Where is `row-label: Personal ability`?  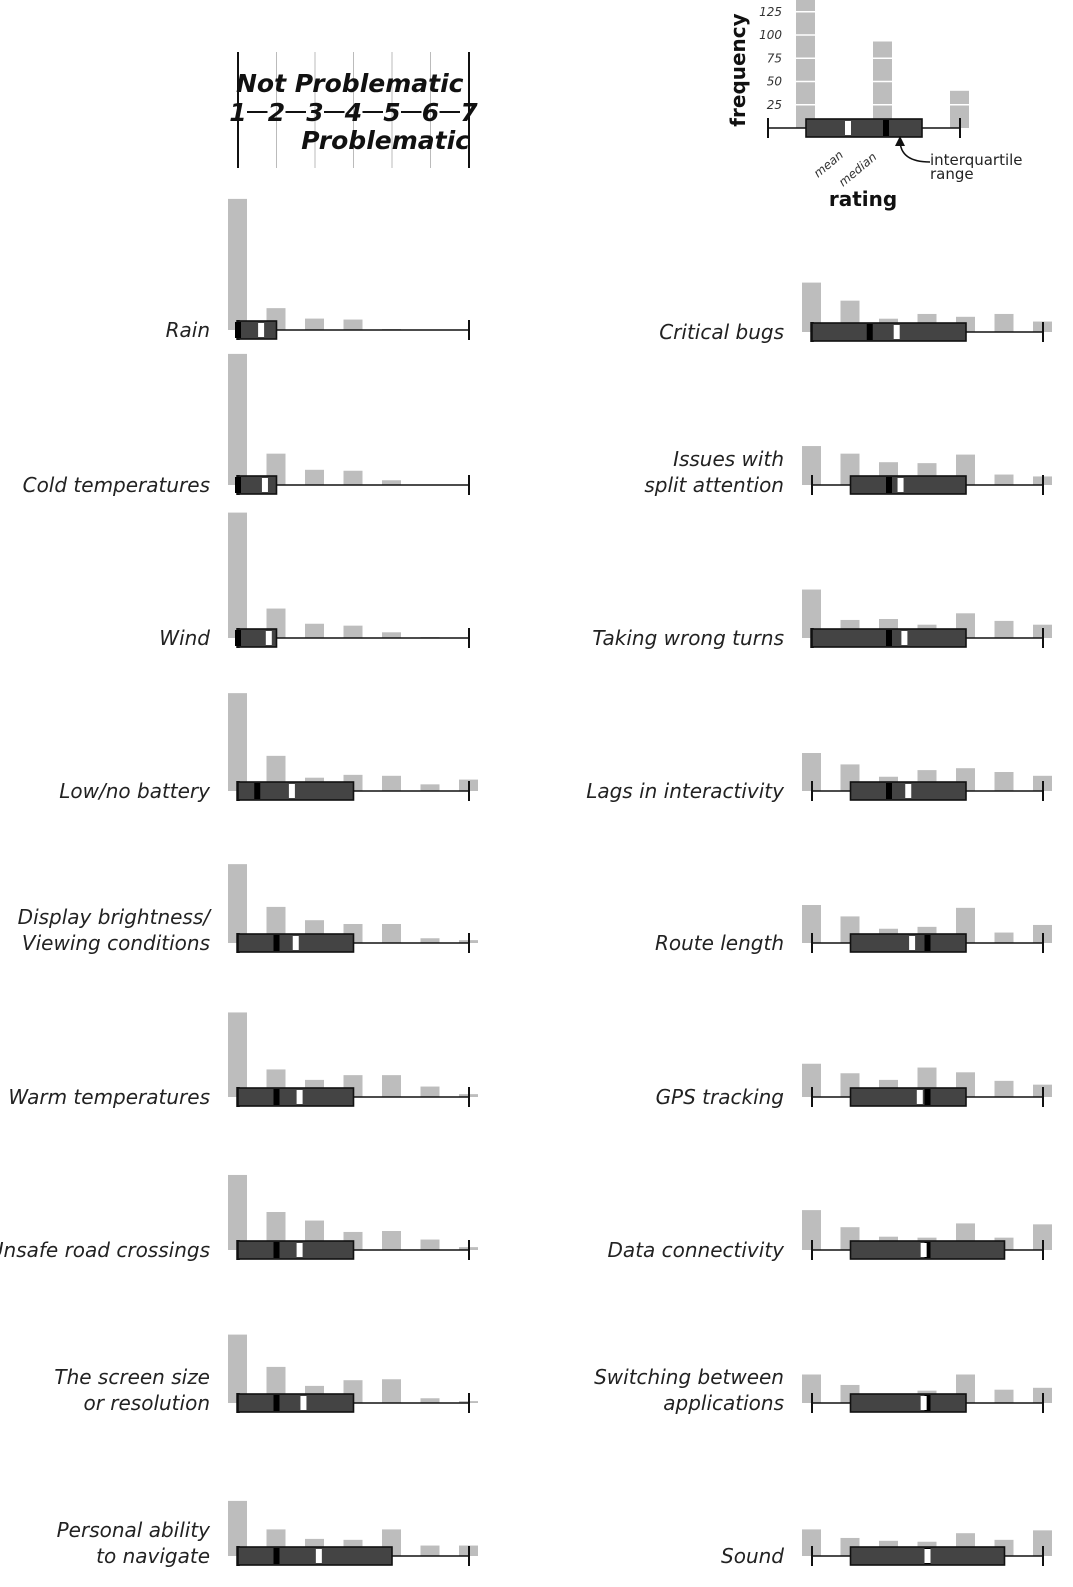
row-label: Personal ability is located at coordinates (134, 1530).